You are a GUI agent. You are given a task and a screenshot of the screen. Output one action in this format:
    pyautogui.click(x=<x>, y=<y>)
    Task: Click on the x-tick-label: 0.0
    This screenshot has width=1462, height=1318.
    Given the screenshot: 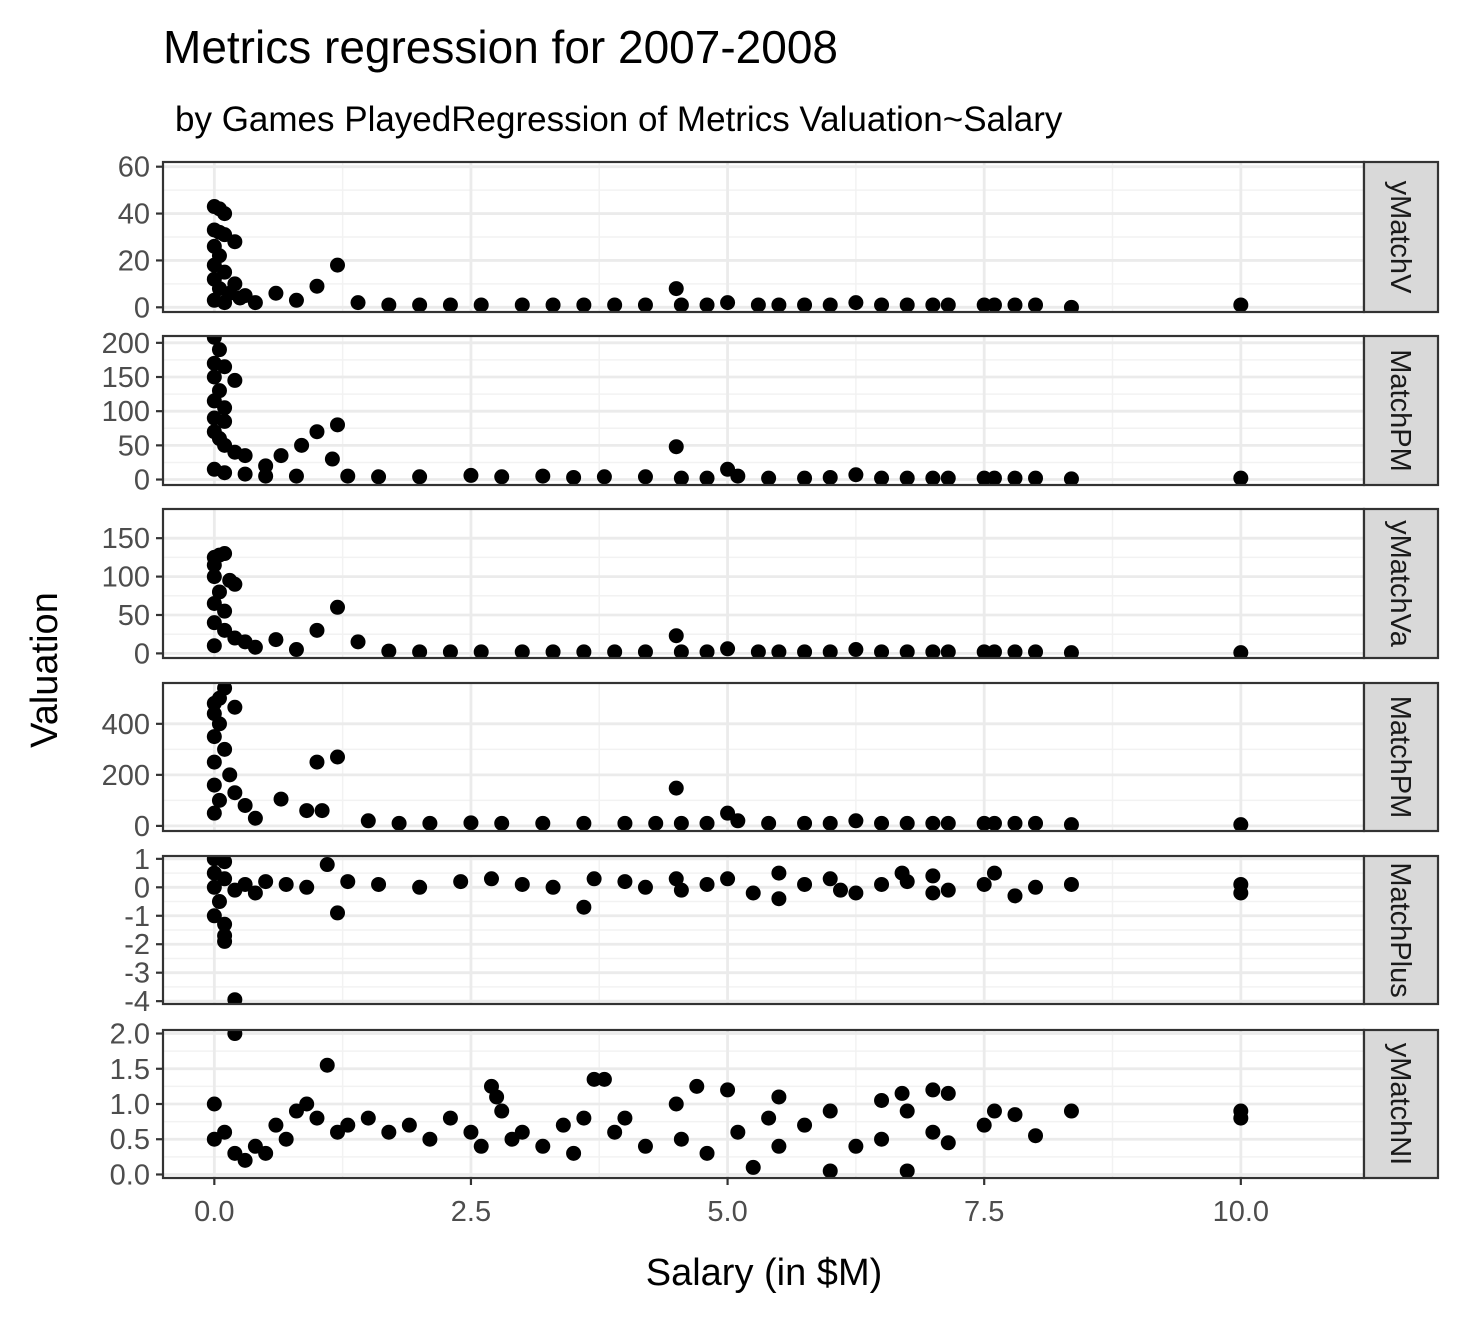 What is the action you would take?
    pyautogui.click(x=214, y=1212)
    